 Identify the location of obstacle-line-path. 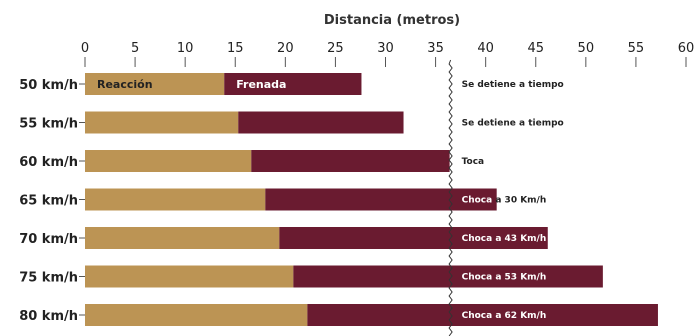
(450, 197).